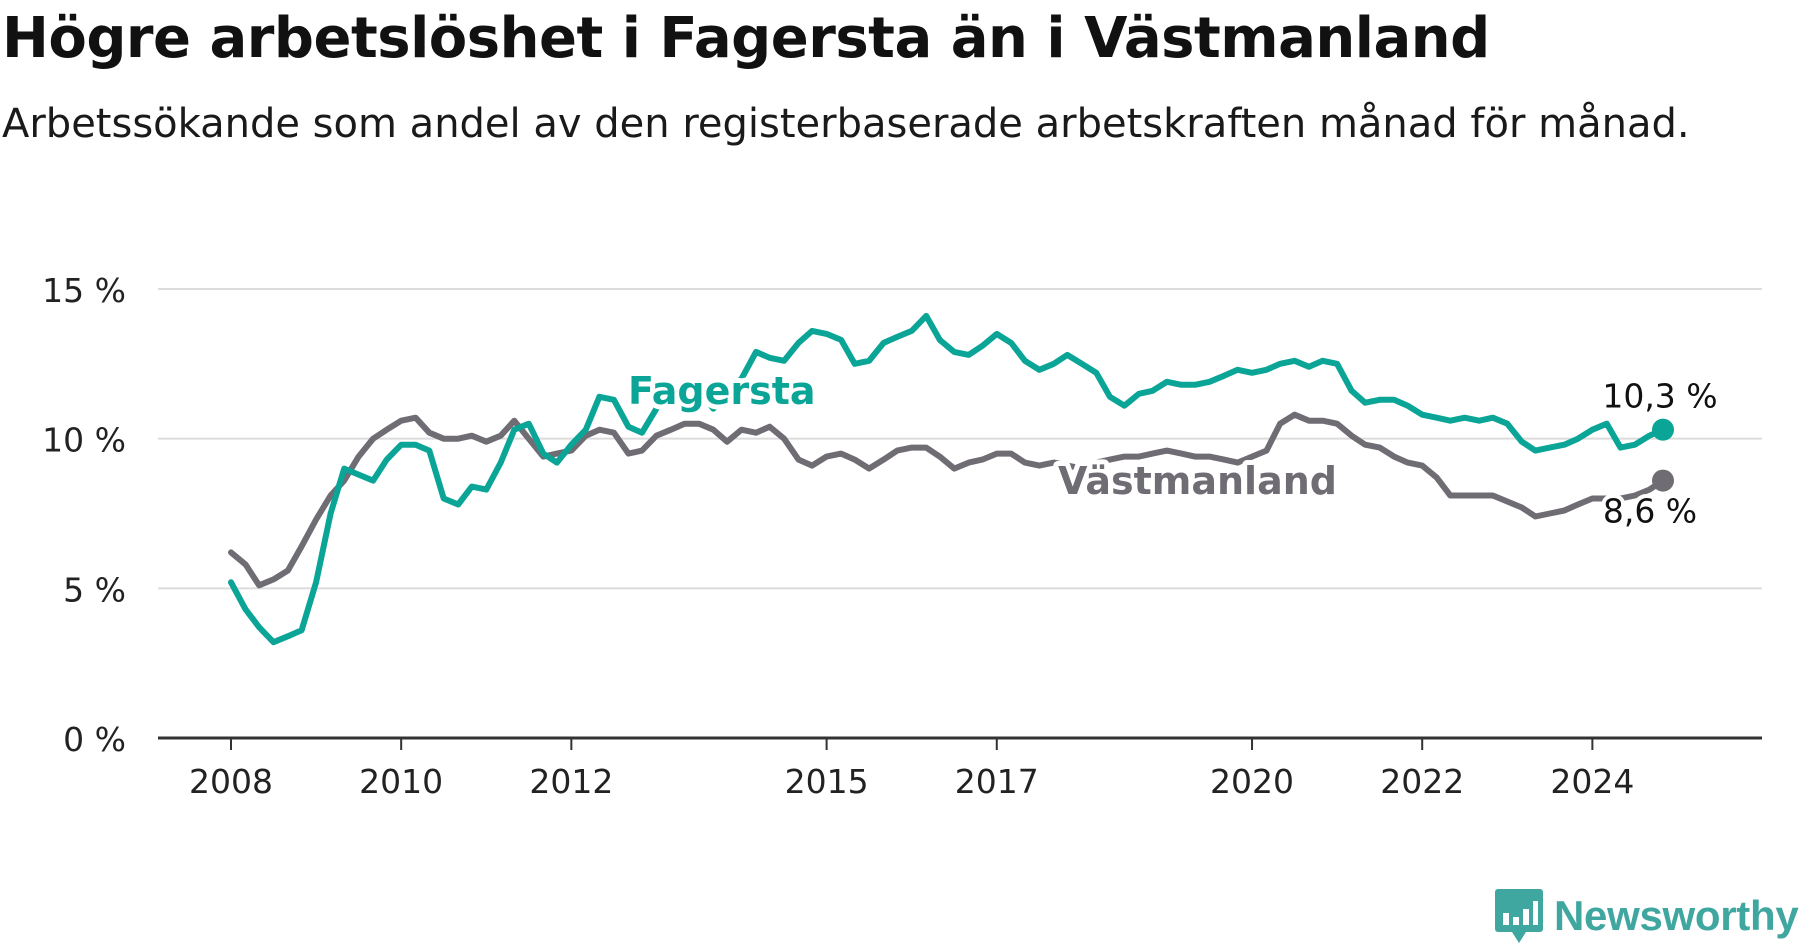  What do you see at coordinates (94, 739) in the screenshot?
I see `y-tick-label: 0 %` at bounding box center [94, 739].